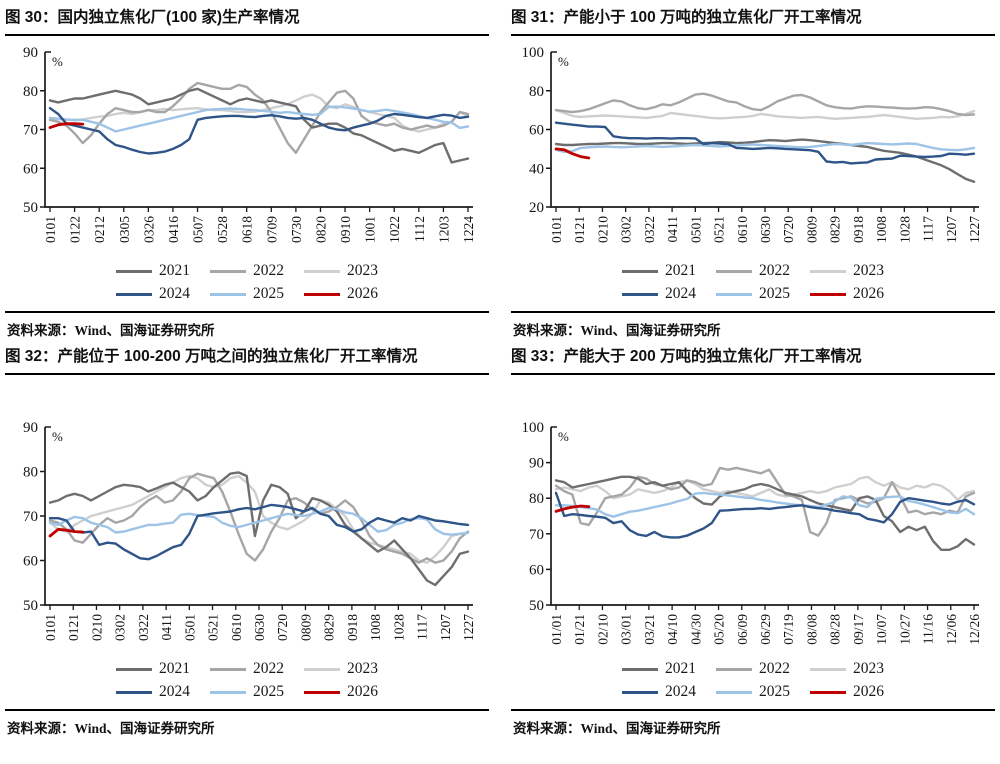  What do you see at coordinates (536, 169) in the screenshot?
I see `svg-text: 40` at bounding box center [536, 169].